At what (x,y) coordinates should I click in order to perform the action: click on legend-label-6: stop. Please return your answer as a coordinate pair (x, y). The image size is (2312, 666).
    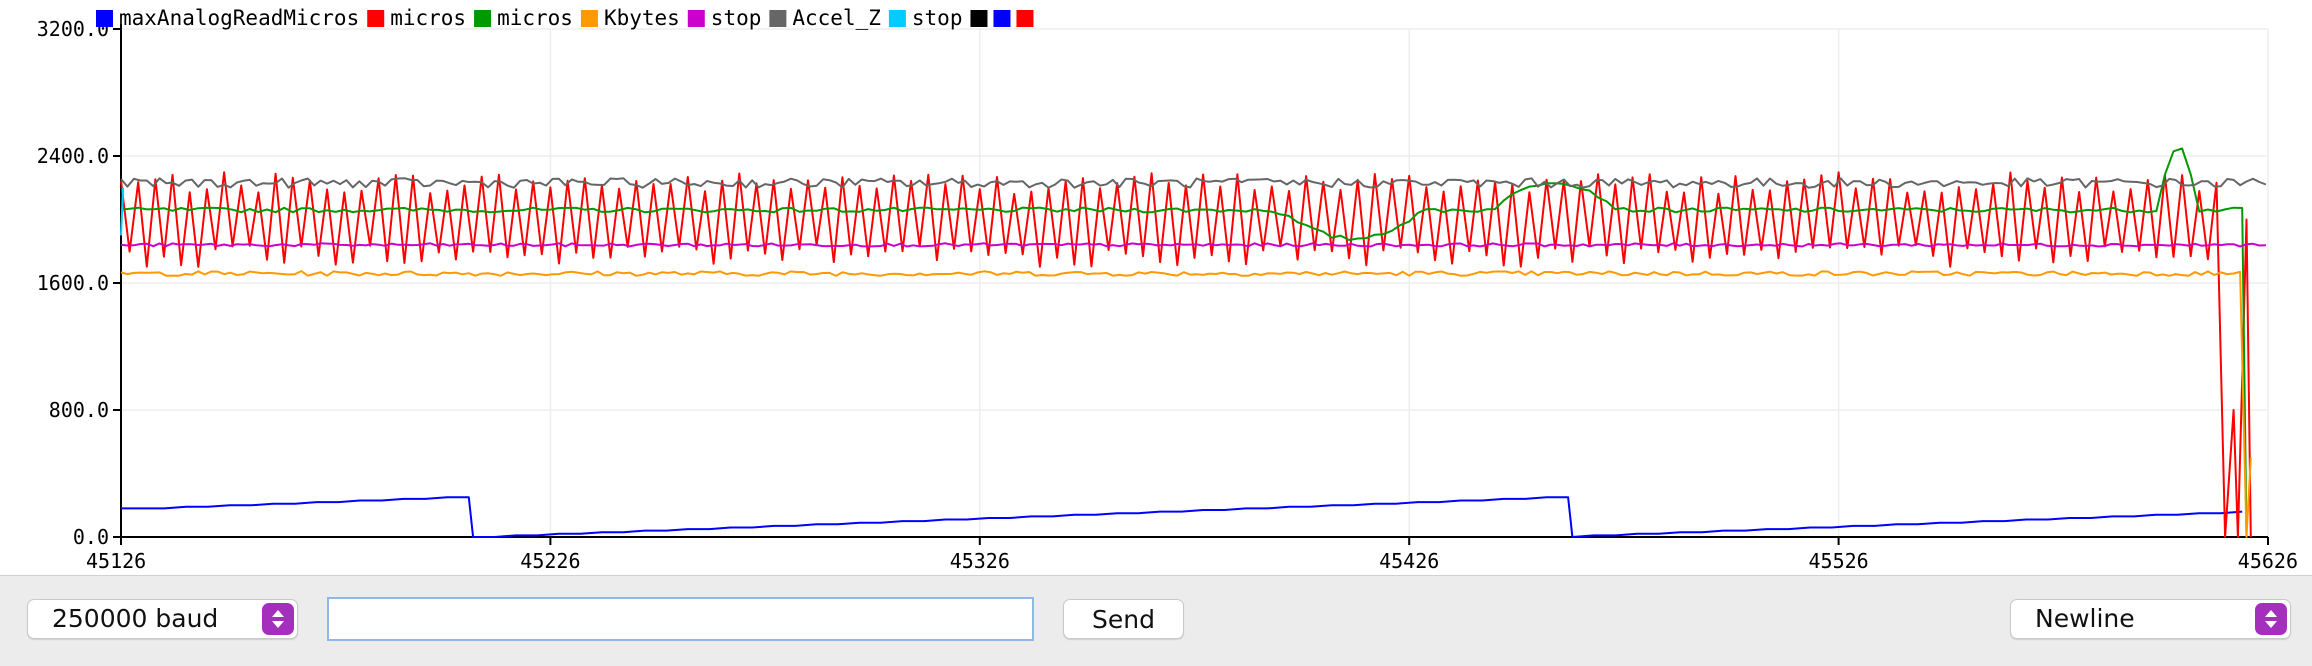
    Looking at the image, I should click on (937, 18).